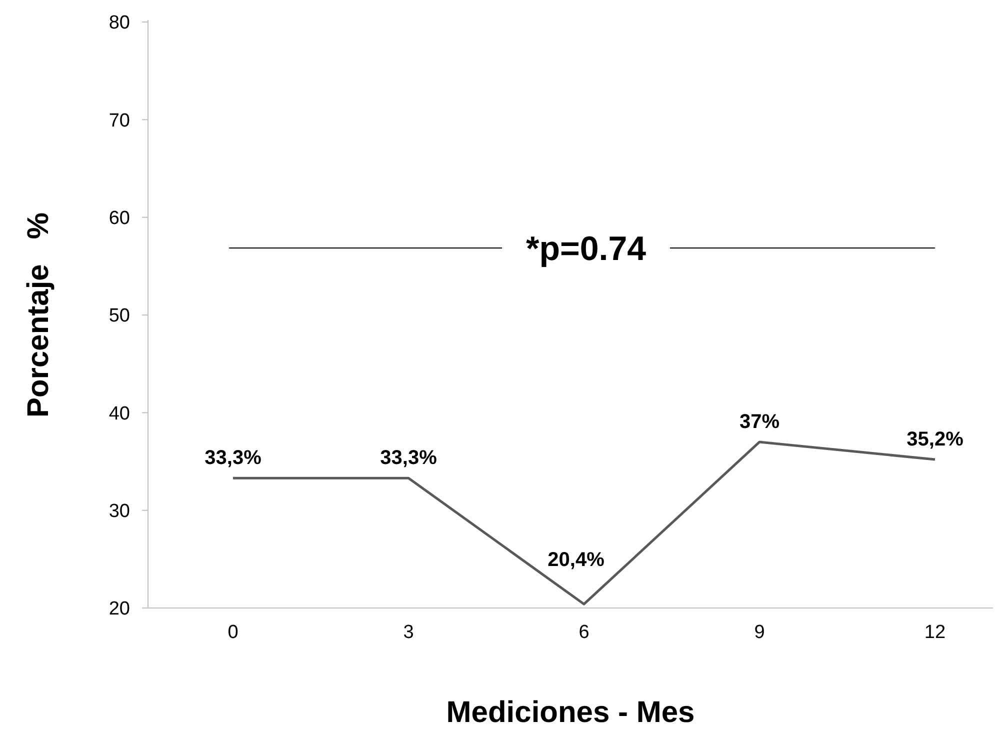 The width and height of the screenshot is (995, 753). Describe the element at coordinates (570, 712) in the screenshot. I see `x-axis-title: Mediciones - Mes` at that location.